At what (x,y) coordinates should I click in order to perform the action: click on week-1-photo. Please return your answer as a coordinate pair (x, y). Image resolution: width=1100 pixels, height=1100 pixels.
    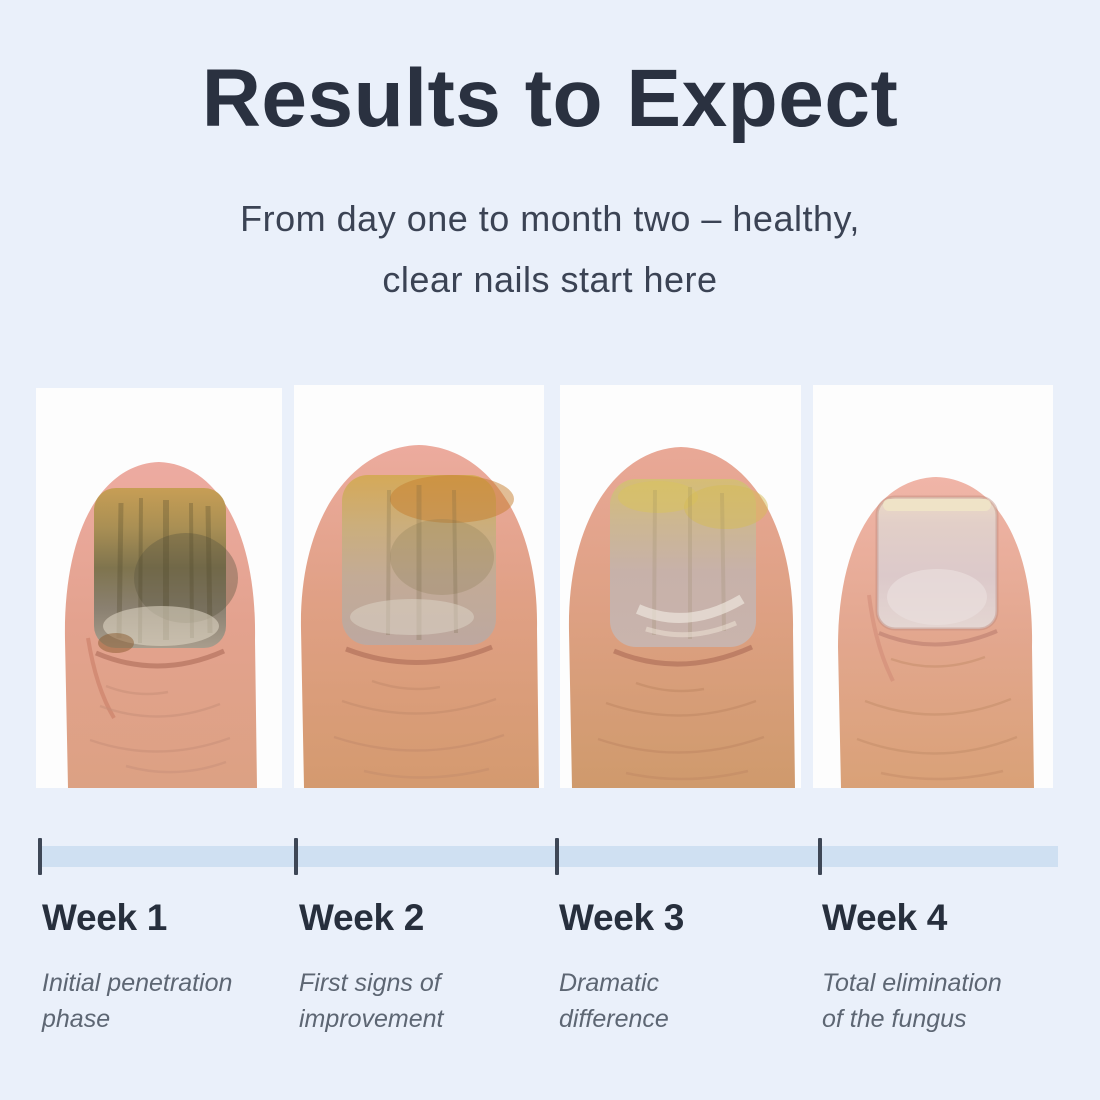
    Looking at the image, I should click on (159, 588).